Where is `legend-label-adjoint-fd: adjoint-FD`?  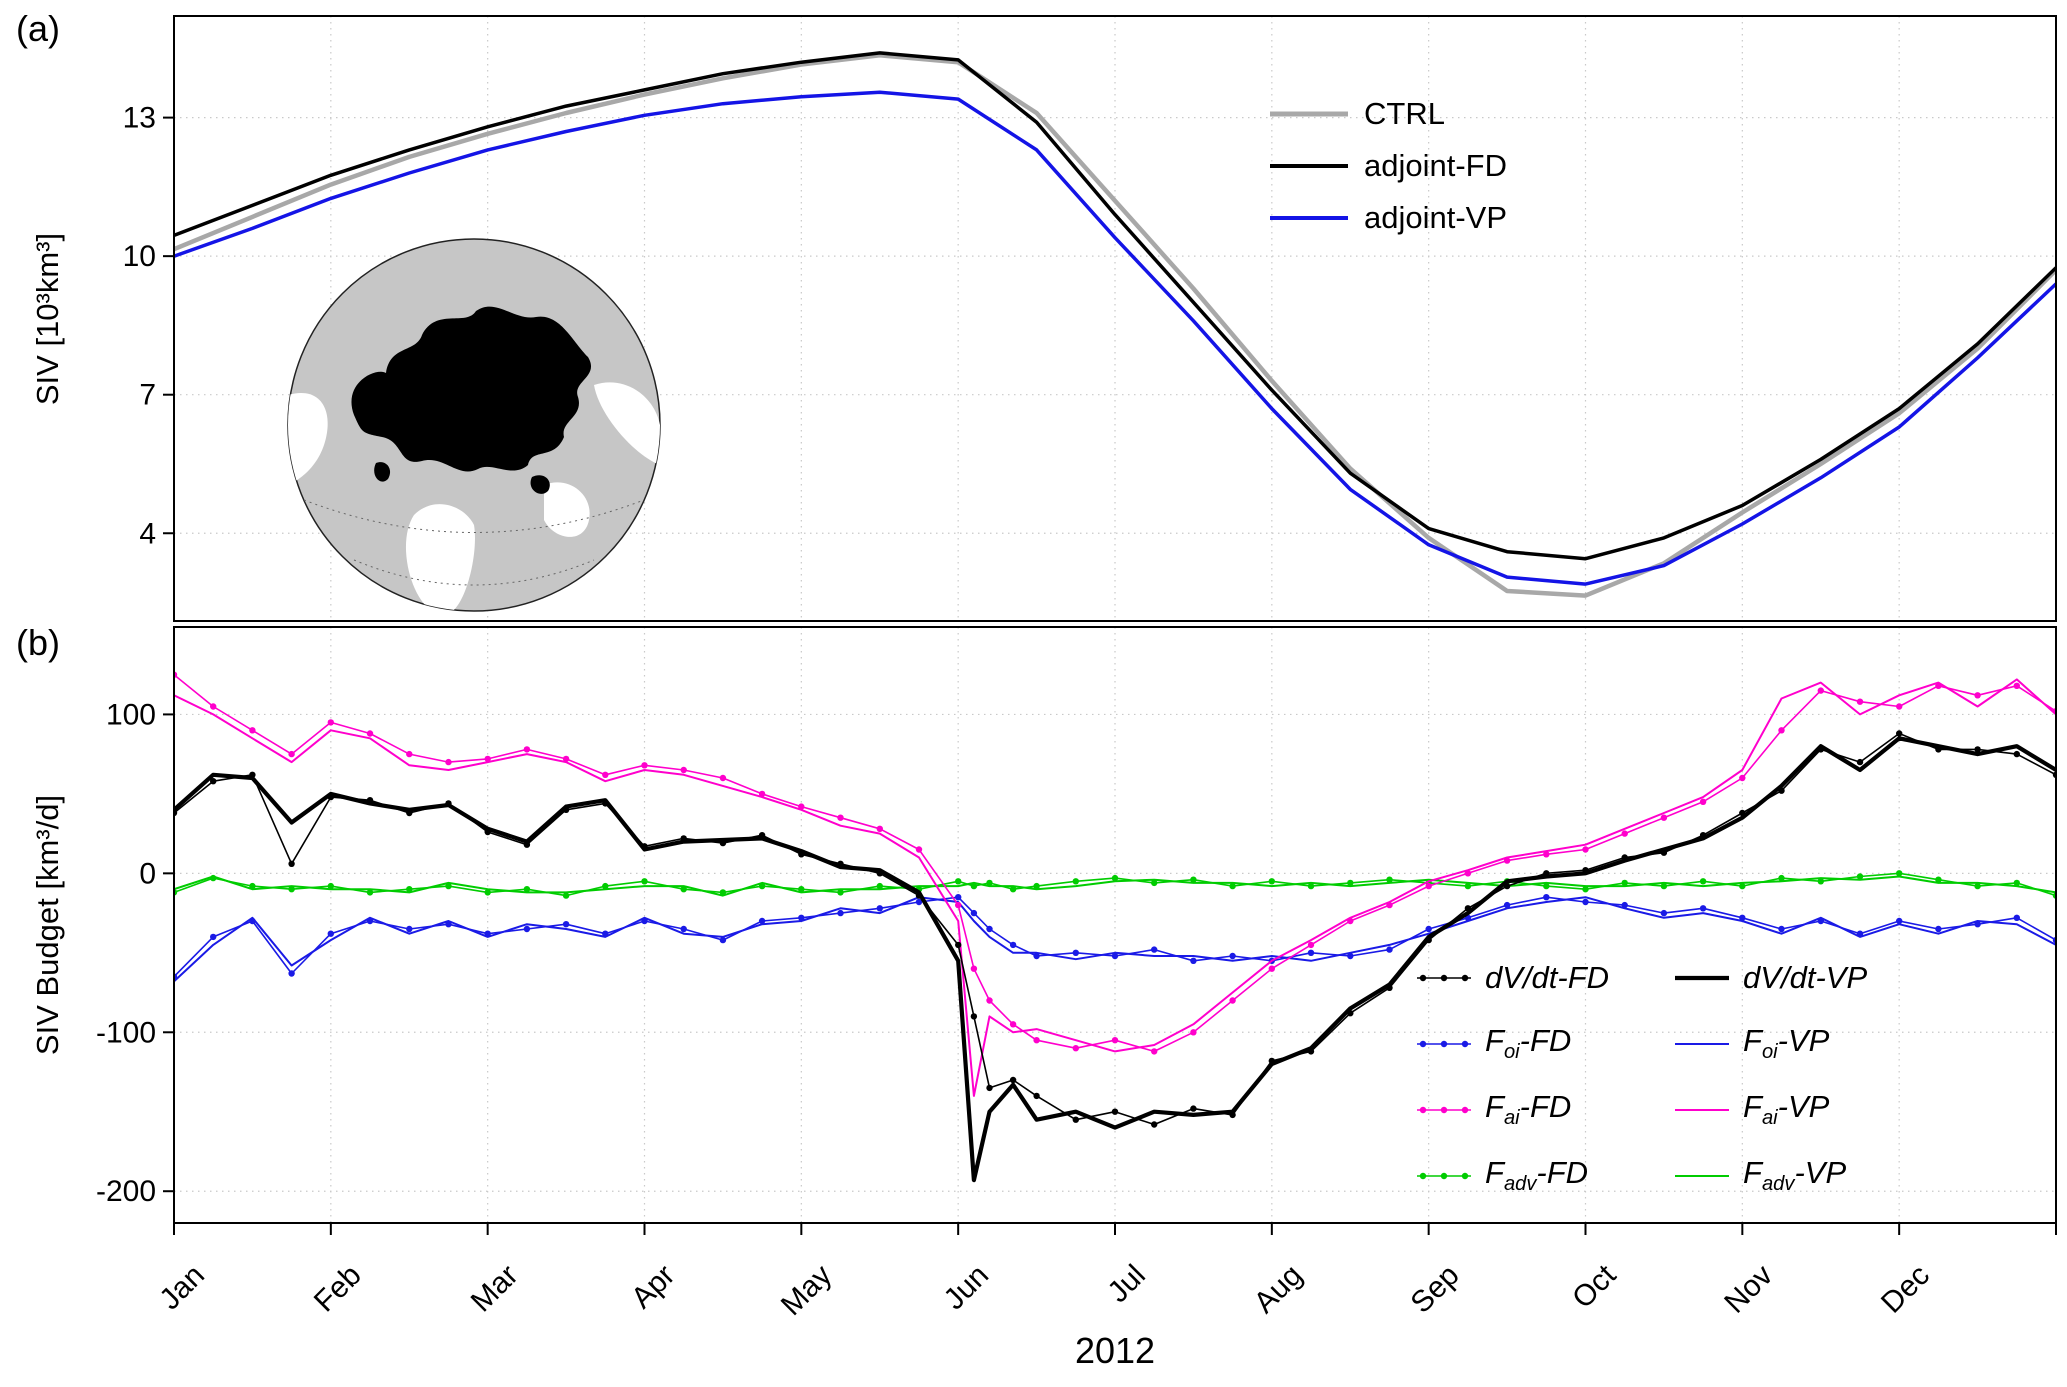 legend-label-adjoint-fd: adjoint-FD is located at coordinates (1435, 165).